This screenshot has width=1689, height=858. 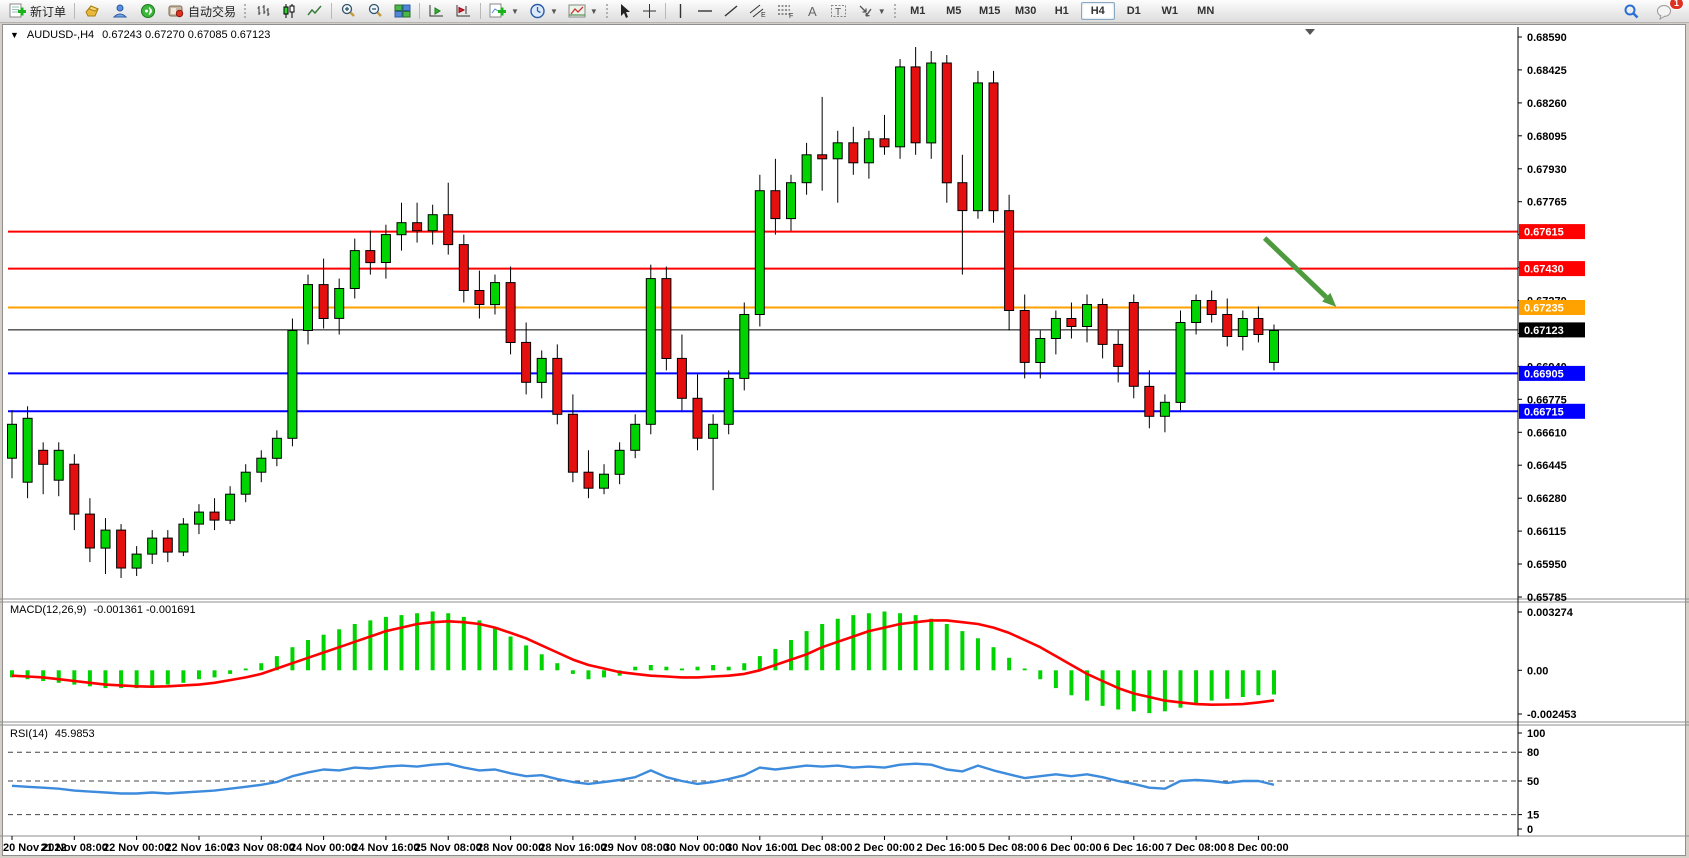 What do you see at coordinates (1133, 11) in the screenshot?
I see `tf-button-D1: D1` at bounding box center [1133, 11].